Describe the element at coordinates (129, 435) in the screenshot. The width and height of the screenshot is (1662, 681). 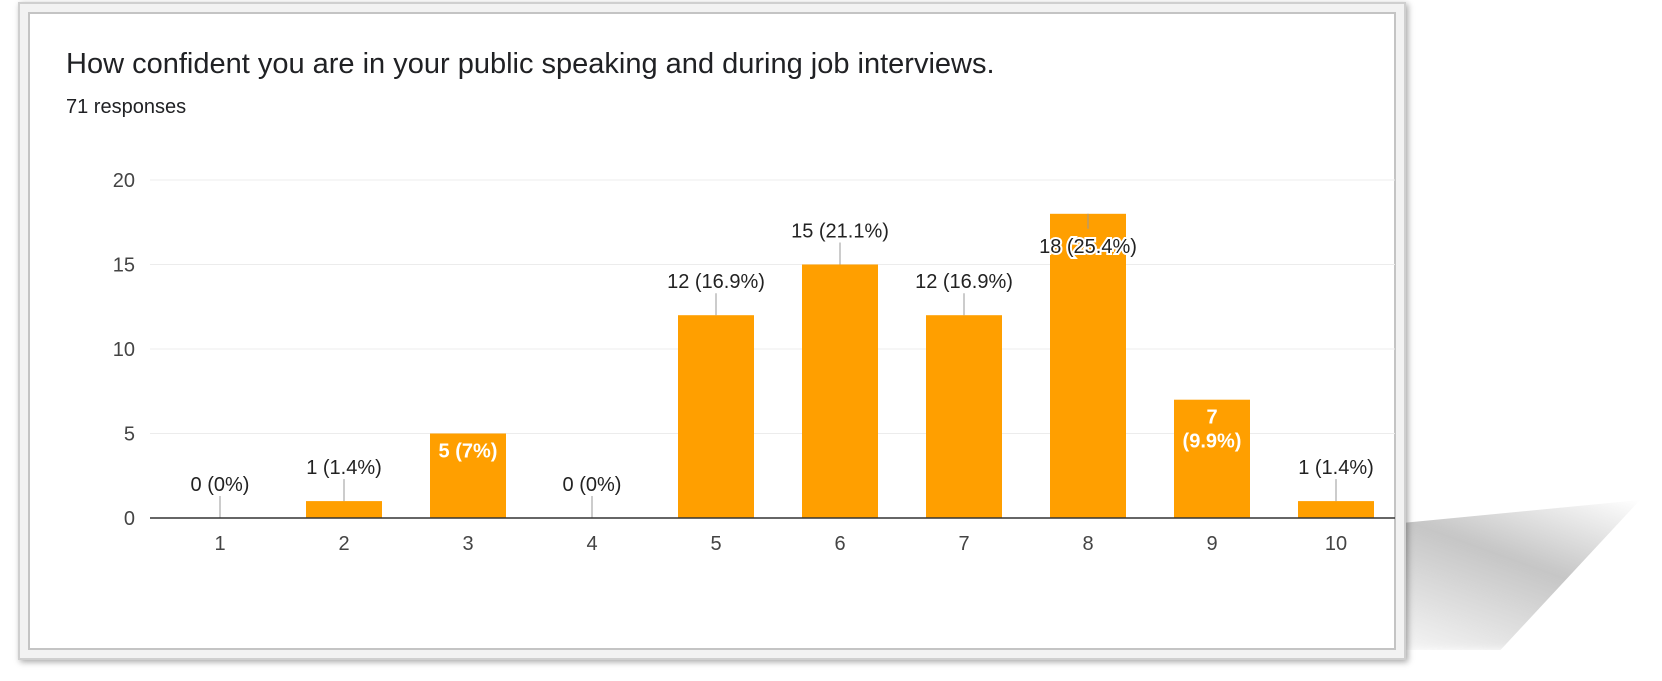
I see `y-tick-label: 5` at that location.